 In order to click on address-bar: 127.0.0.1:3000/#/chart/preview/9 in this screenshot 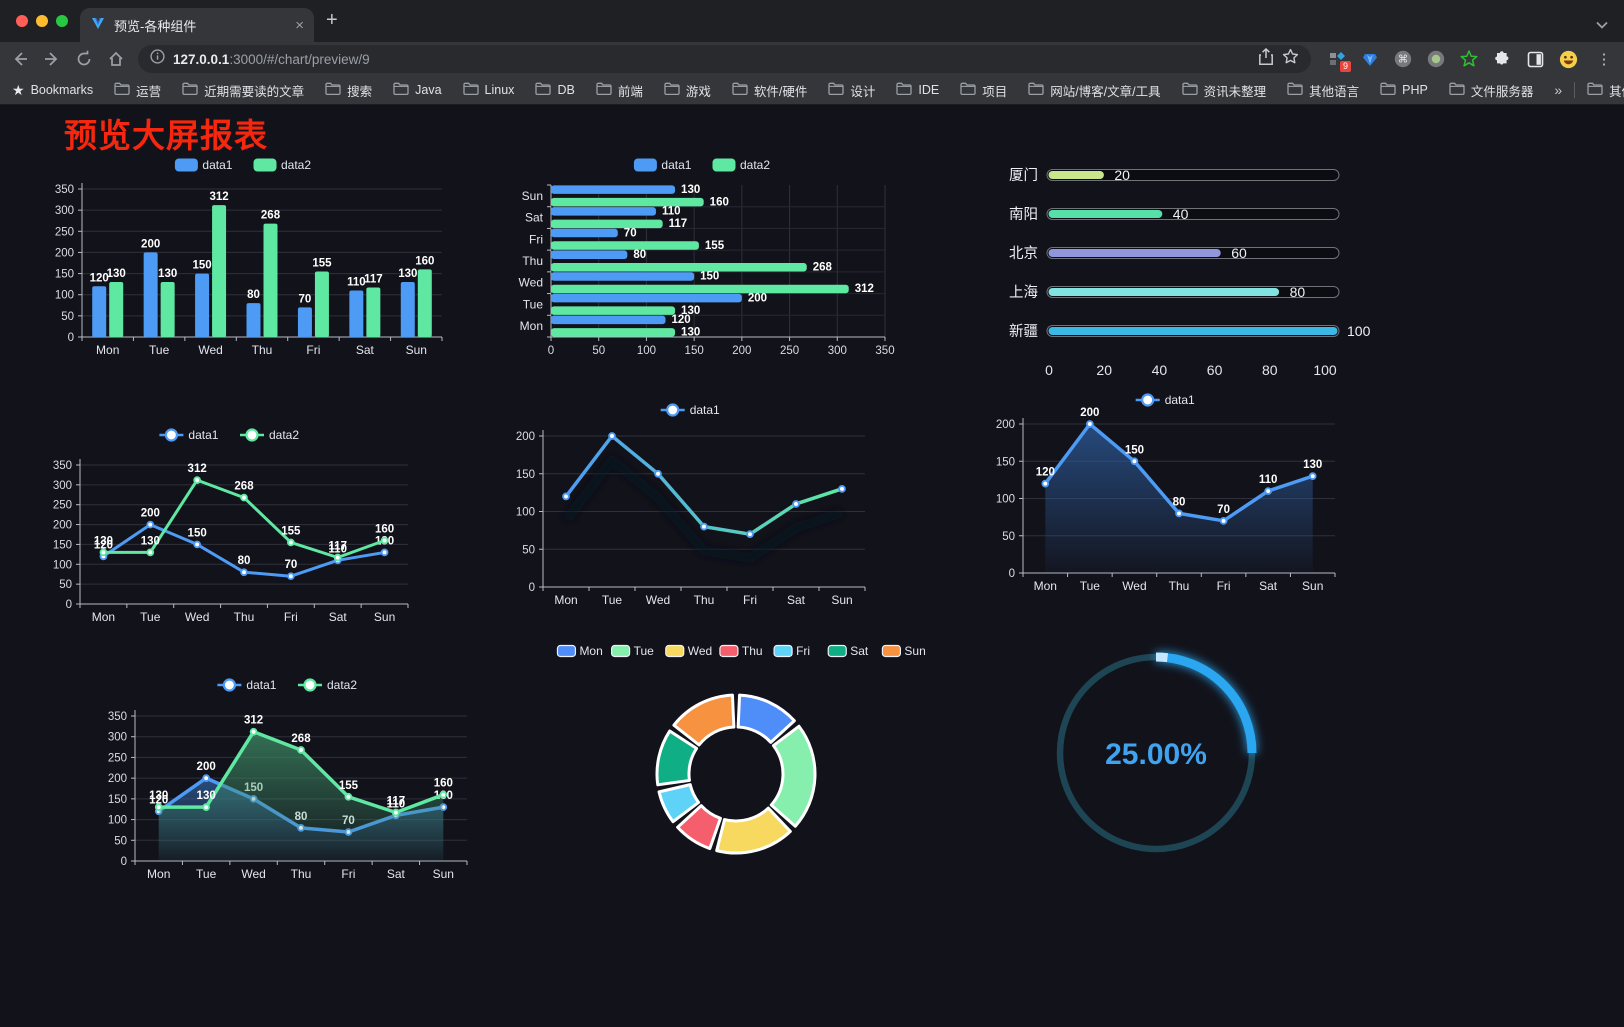, I will do `click(724, 59)`.